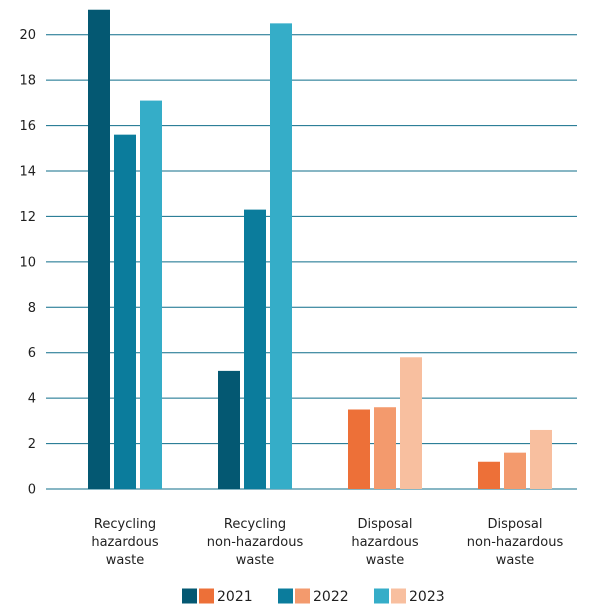  I want to click on y-tick-label: 14, so click(27, 172).